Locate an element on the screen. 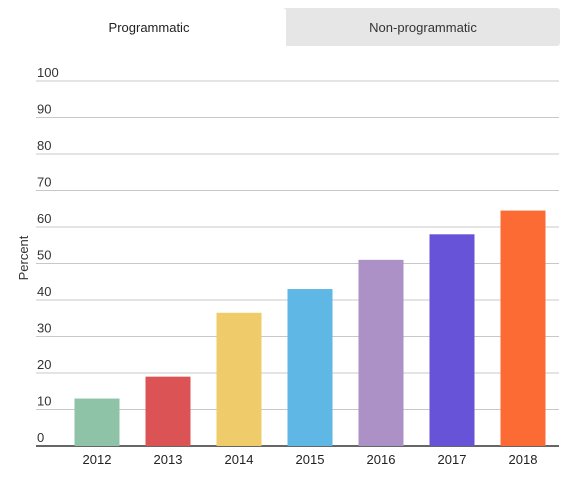 This screenshot has width=569, height=485. x-tick-label-2017: 2017 is located at coordinates (452, 459).